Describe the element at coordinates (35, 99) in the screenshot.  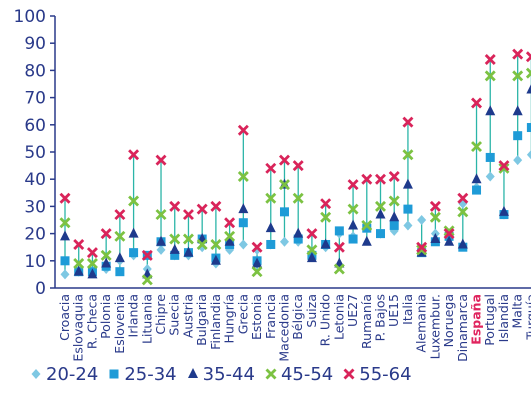
I see `y-tick-label: 70` at that location.